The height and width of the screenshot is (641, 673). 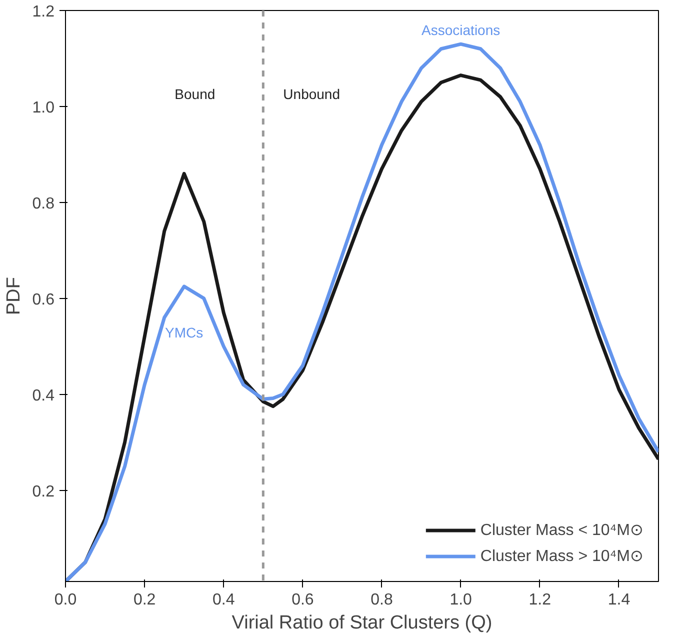 I want to click on legend-label: Cluster Mass < 10⁴M⊙, so click(x=561, y=530).